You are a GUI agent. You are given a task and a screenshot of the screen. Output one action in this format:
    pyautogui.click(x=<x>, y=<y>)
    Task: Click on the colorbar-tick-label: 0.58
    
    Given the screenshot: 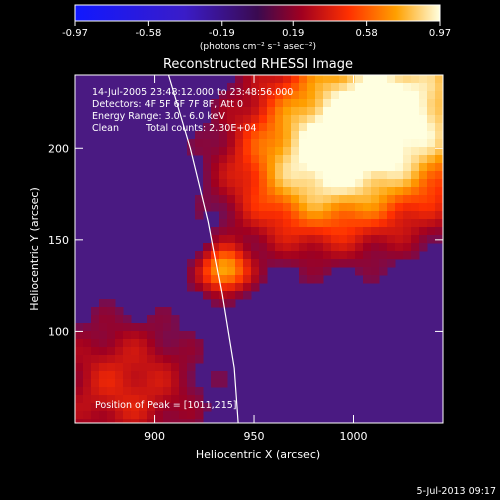 What is the action you would take?
    pyautogui.click(x=366, y=33)
    